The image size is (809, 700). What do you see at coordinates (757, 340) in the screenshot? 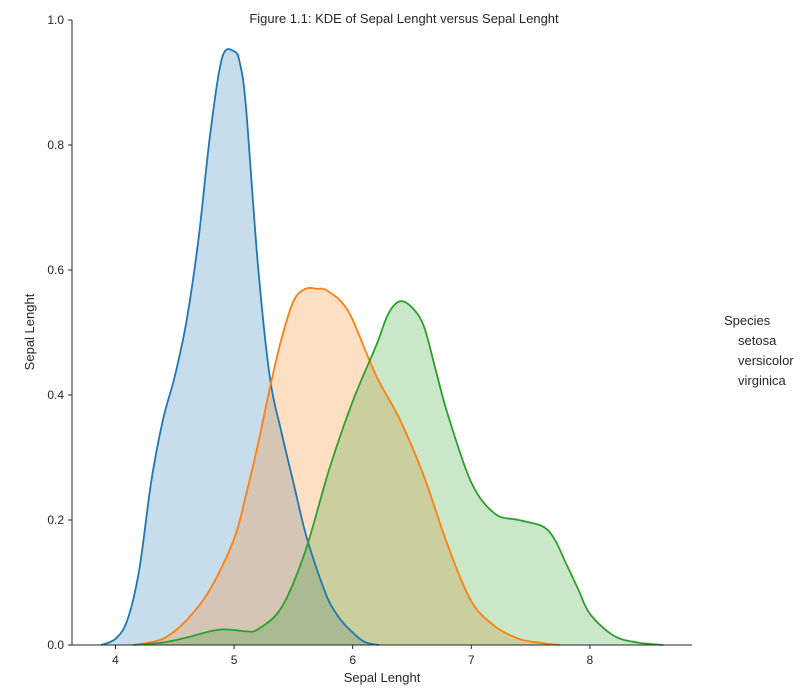
I see `legend-item-setosa: setosa` at bounding box center [757, 340].